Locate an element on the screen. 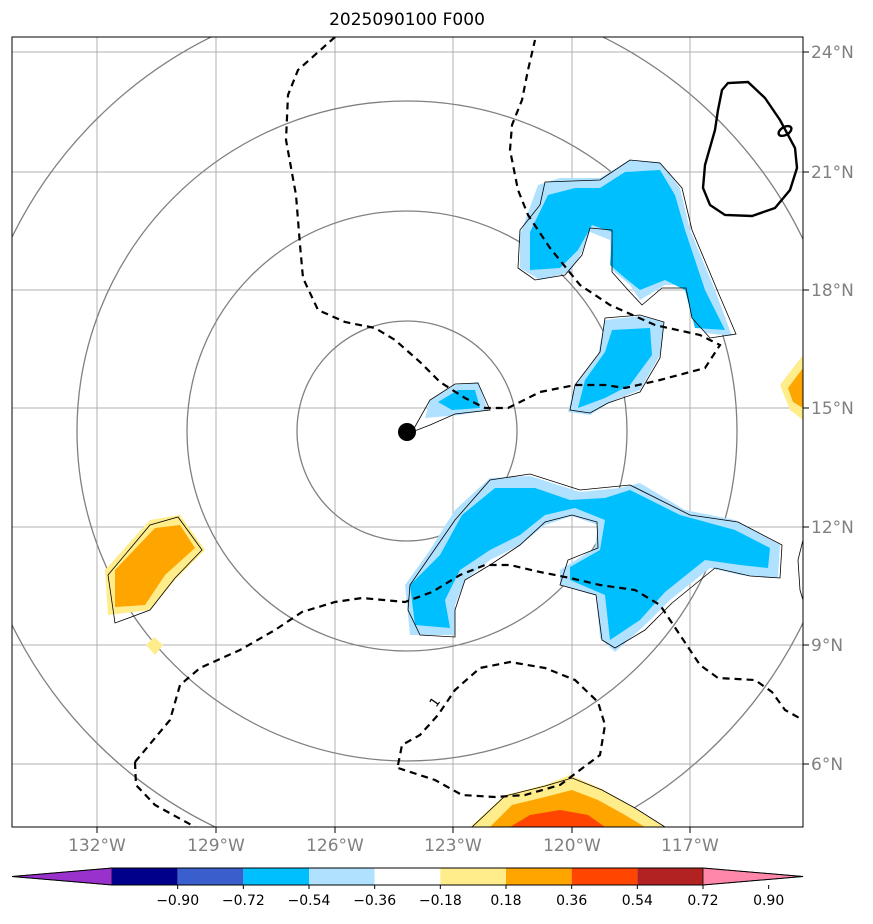 Image resolution: width=873 pixels, height=924 pixels. colorbar-outline is located at coordinates (407, 876).